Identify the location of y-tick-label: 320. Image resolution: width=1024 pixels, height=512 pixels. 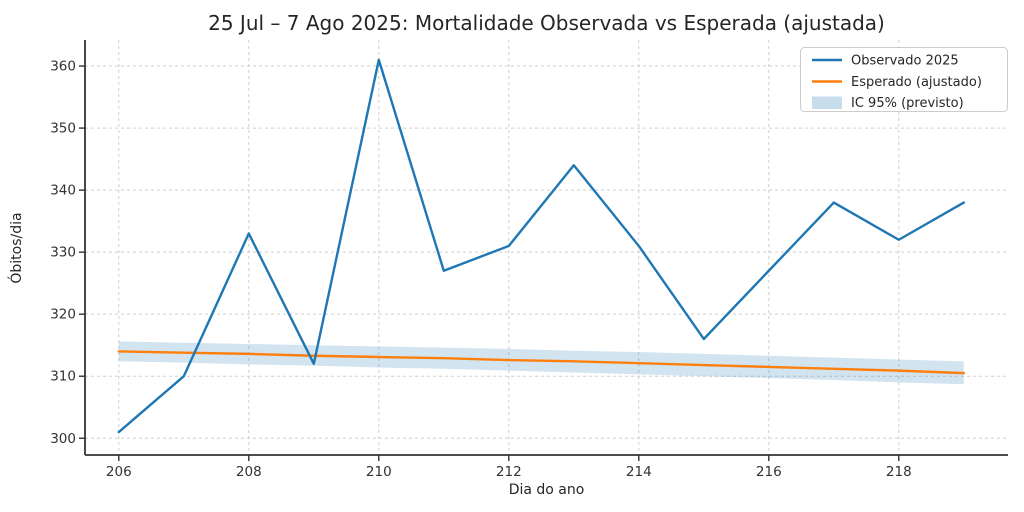
(63, 315).